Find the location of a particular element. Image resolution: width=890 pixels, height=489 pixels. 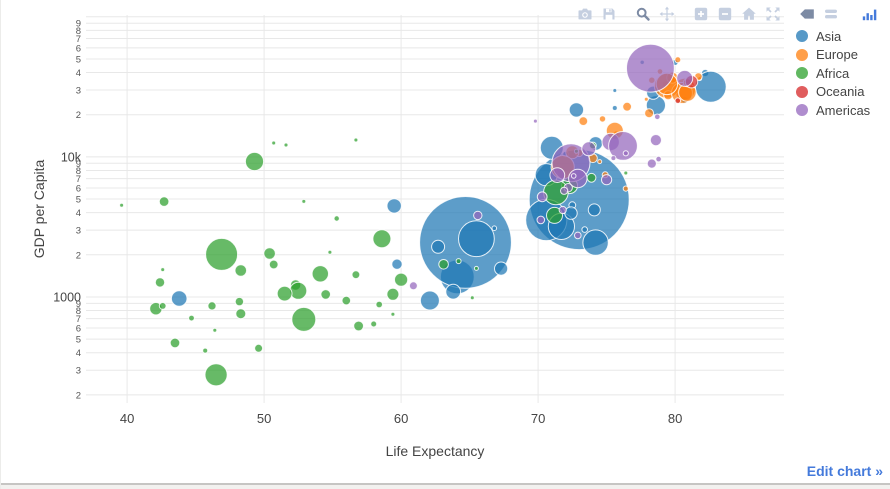

legend-marker-asia is located at coordinates (802, 36).